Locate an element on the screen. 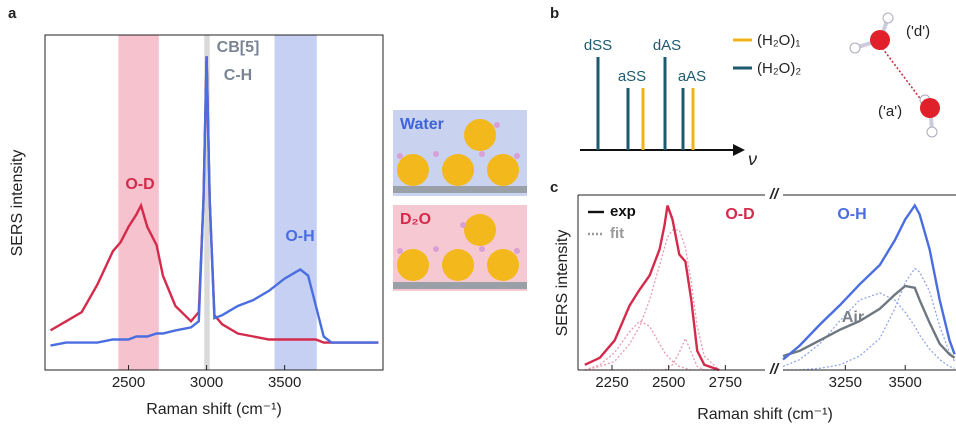 This screenshot has width=956, height=429. annotation: CB[5] is located at coordinates (238, 47).